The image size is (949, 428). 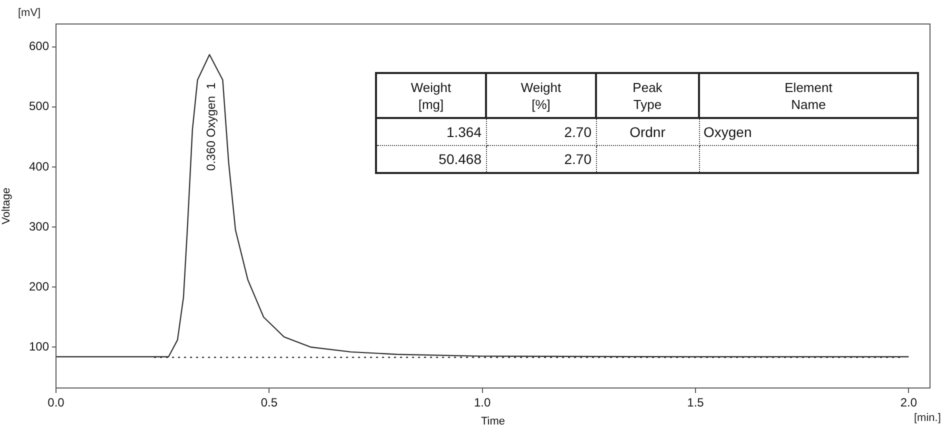 What do you see at coordinates (269, 403) in the screenshot?
I see `x-tick-label: 0.5` at bounding box center [269, 403].